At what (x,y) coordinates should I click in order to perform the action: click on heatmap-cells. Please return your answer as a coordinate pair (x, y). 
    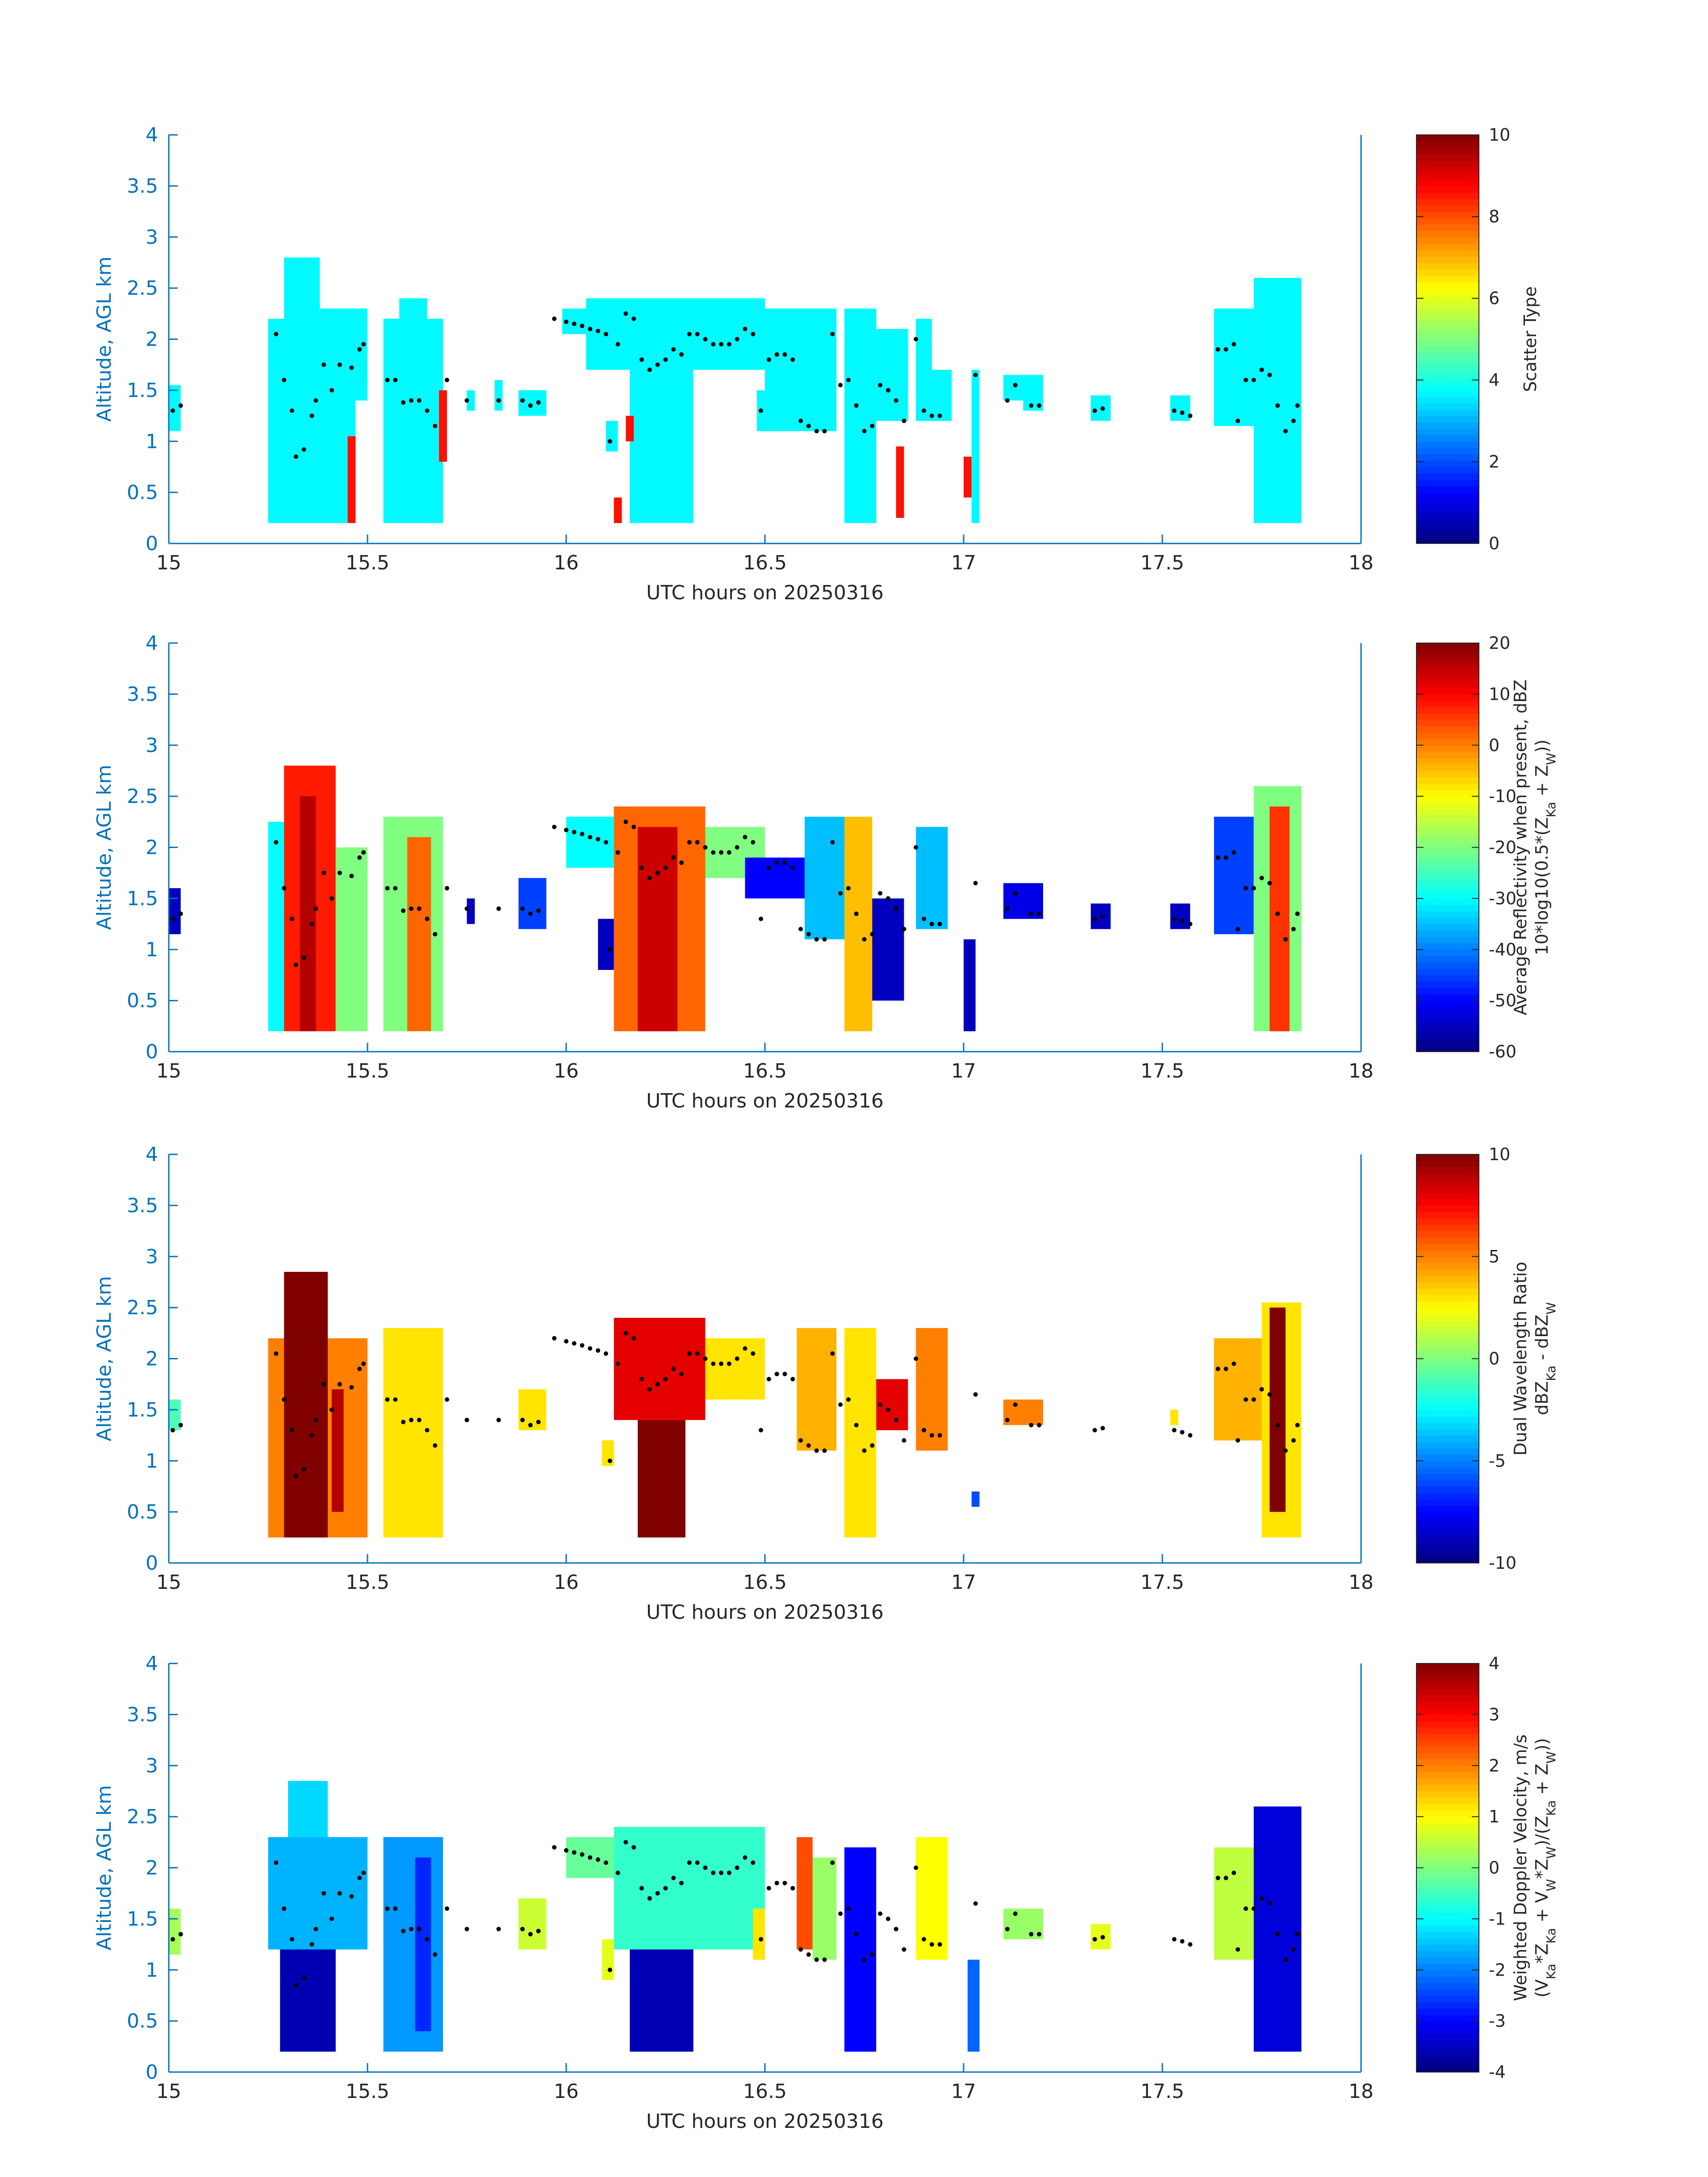
    Looking at the image, I should click on (735, 1916).